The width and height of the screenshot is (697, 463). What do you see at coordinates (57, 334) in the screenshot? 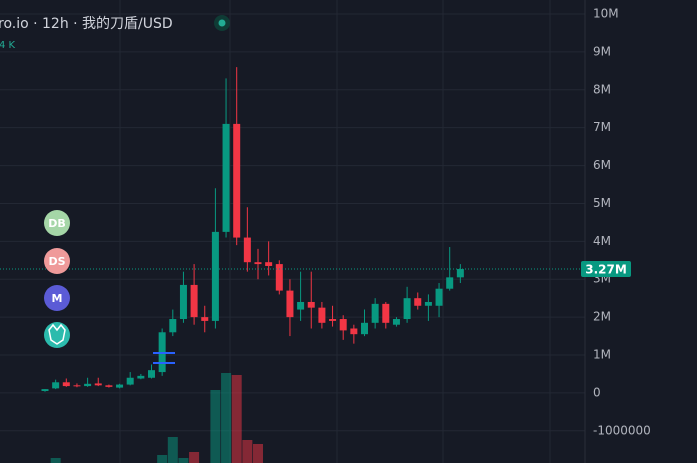
I see `fox-icon` at bounding box center [57, 334].